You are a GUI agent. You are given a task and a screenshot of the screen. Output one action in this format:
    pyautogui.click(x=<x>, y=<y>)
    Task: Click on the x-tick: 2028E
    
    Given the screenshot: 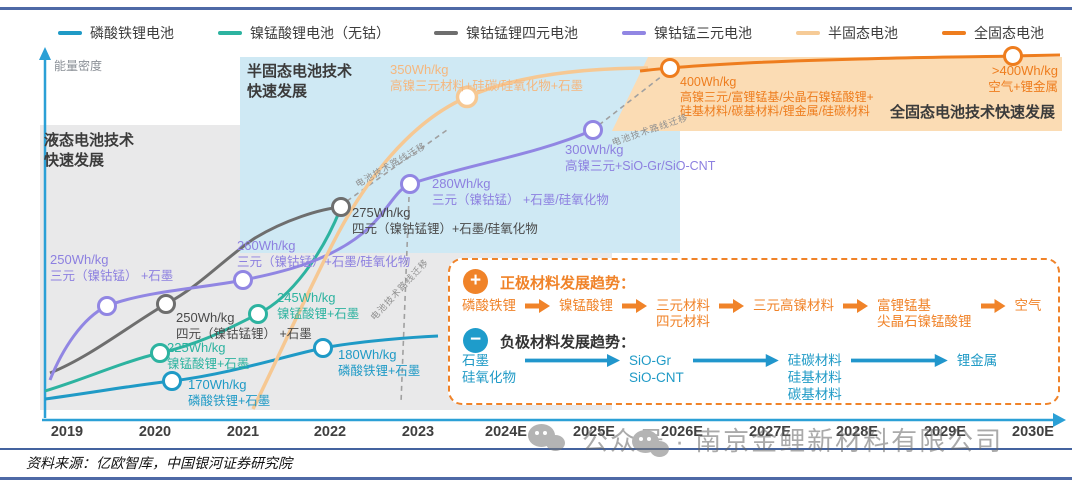 What is the action you would take?
    pyautogui.click(x=857, y=432)
    